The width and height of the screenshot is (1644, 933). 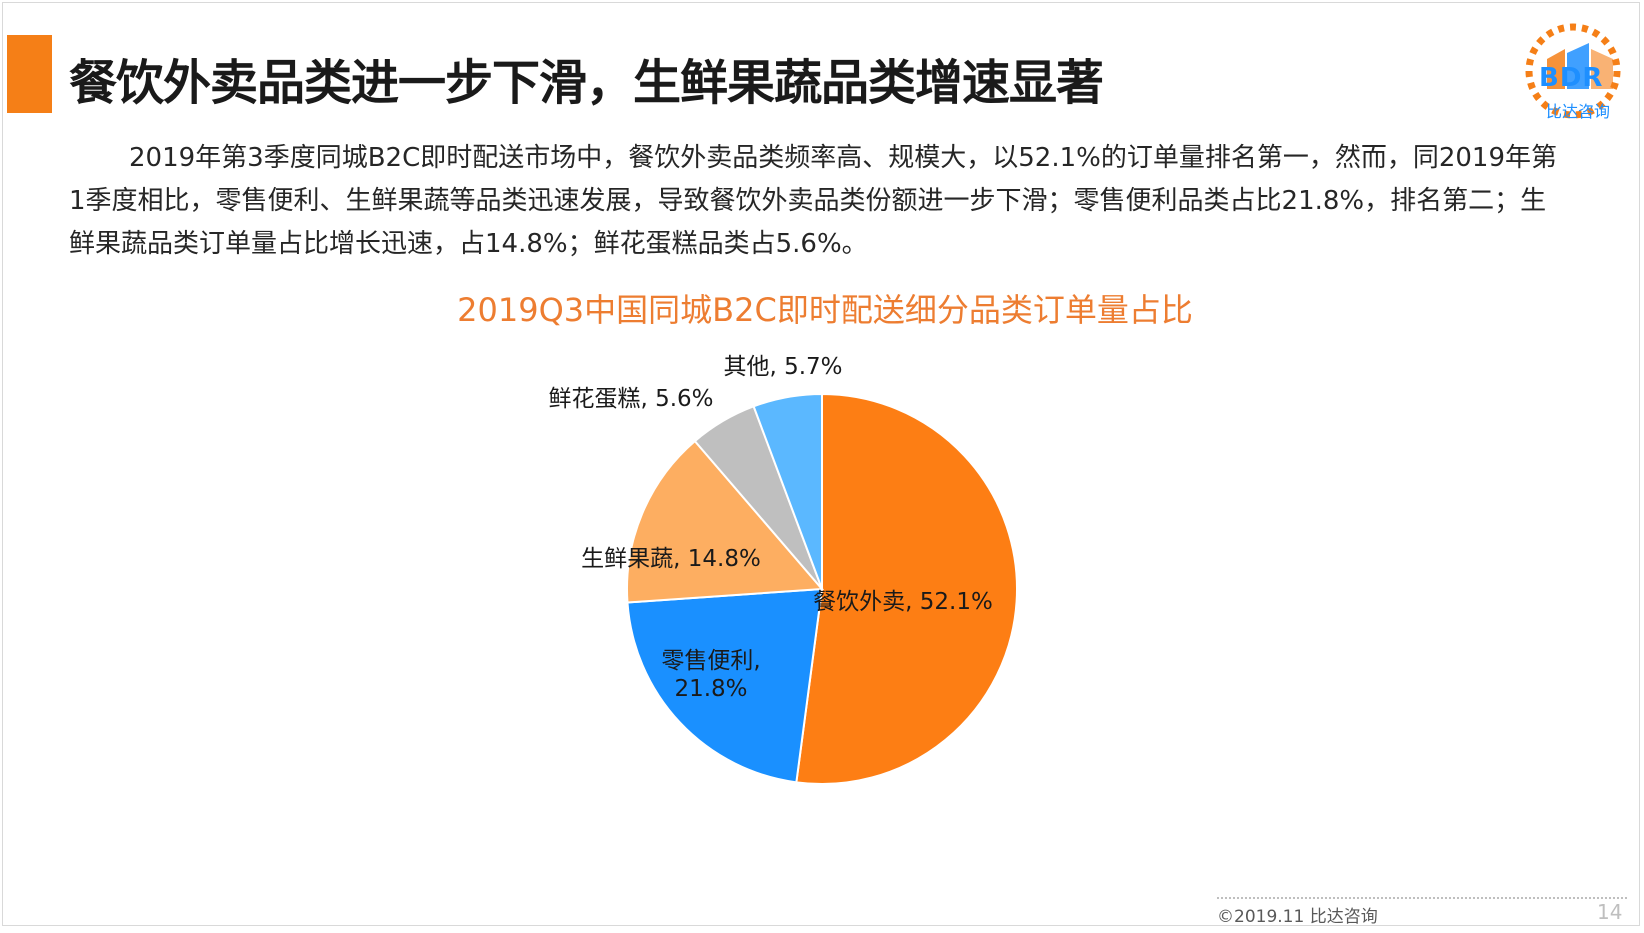 I want to click on pie-label-1: 零售便利, 21.8%, so click(x=710, y=675).